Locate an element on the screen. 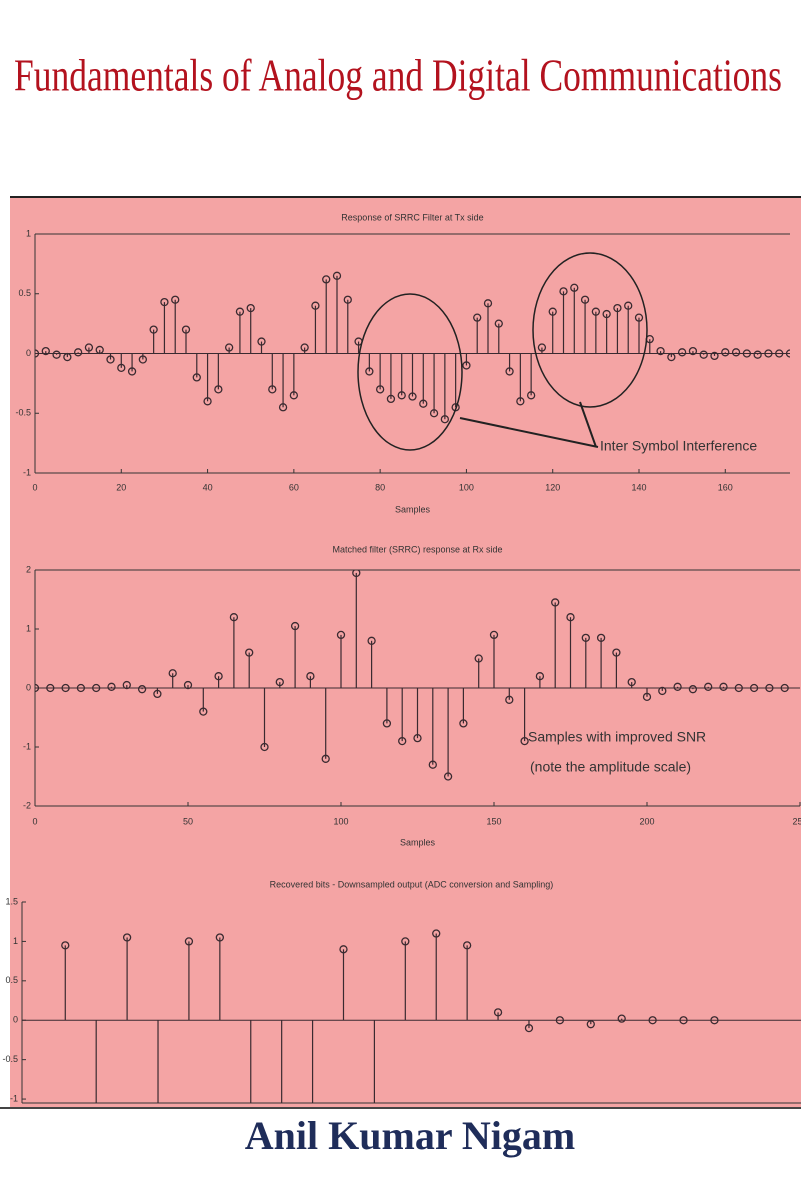  callout-arrow is located at coordinates (529, 432).